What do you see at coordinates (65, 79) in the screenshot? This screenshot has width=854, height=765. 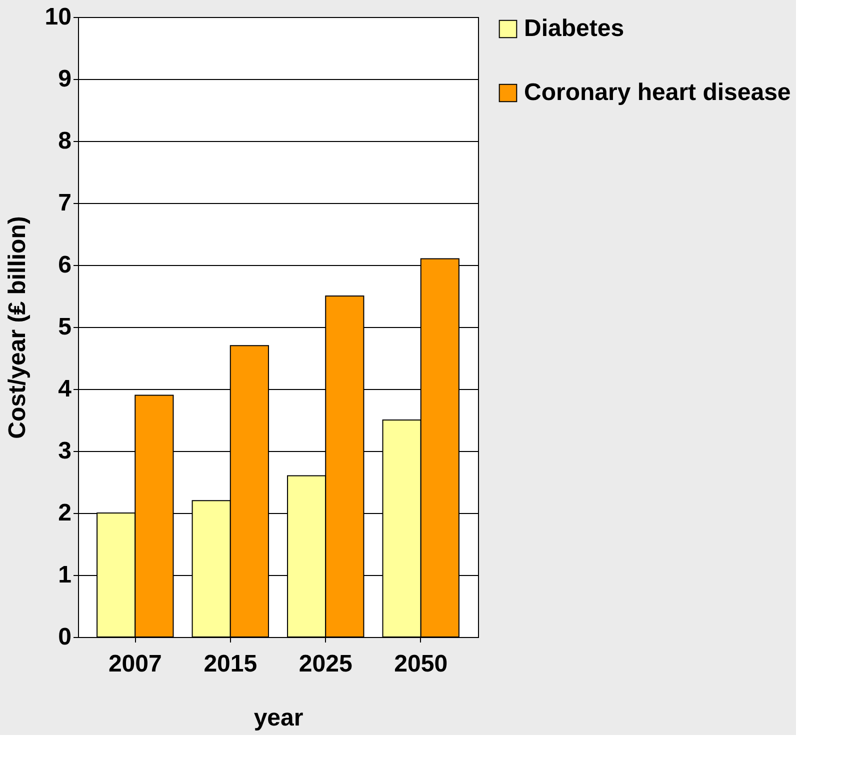 I see `y-tick-label: 9` at bounding box center [65, 79].